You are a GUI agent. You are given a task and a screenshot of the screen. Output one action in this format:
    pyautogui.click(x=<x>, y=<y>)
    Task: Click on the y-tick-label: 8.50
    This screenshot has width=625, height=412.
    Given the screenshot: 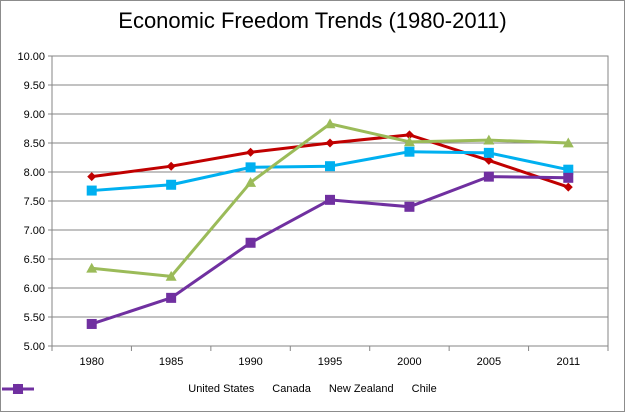 What is the action you would take?
    pyautogui.click(x=34, y=144)
    